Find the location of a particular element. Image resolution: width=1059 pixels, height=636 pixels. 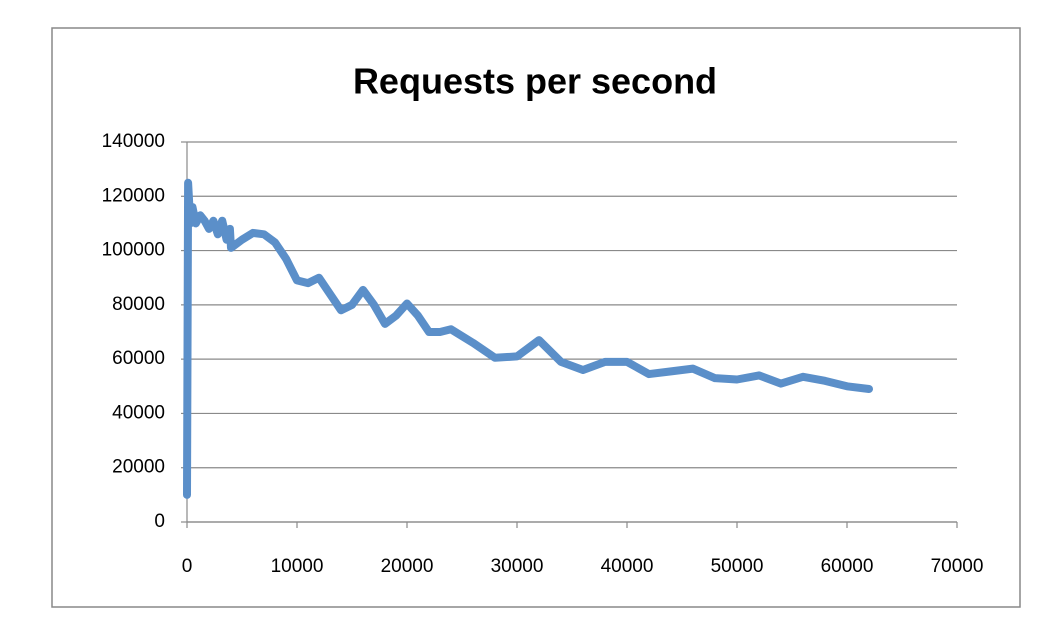

y-tick-label: 120000 is located at coordinates (133, 195).